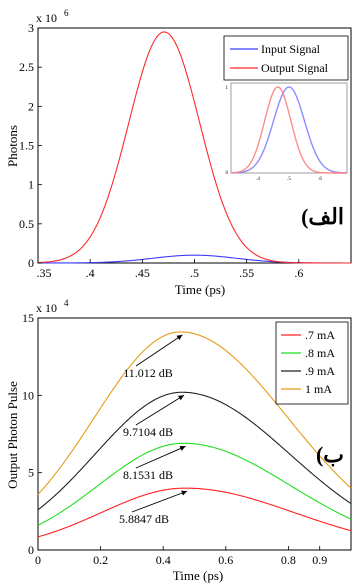 Image resolution: width=355 pixels, height=583 pixels. I want to click on bottom-x-tick-label: 0.8, so click(288, 560).